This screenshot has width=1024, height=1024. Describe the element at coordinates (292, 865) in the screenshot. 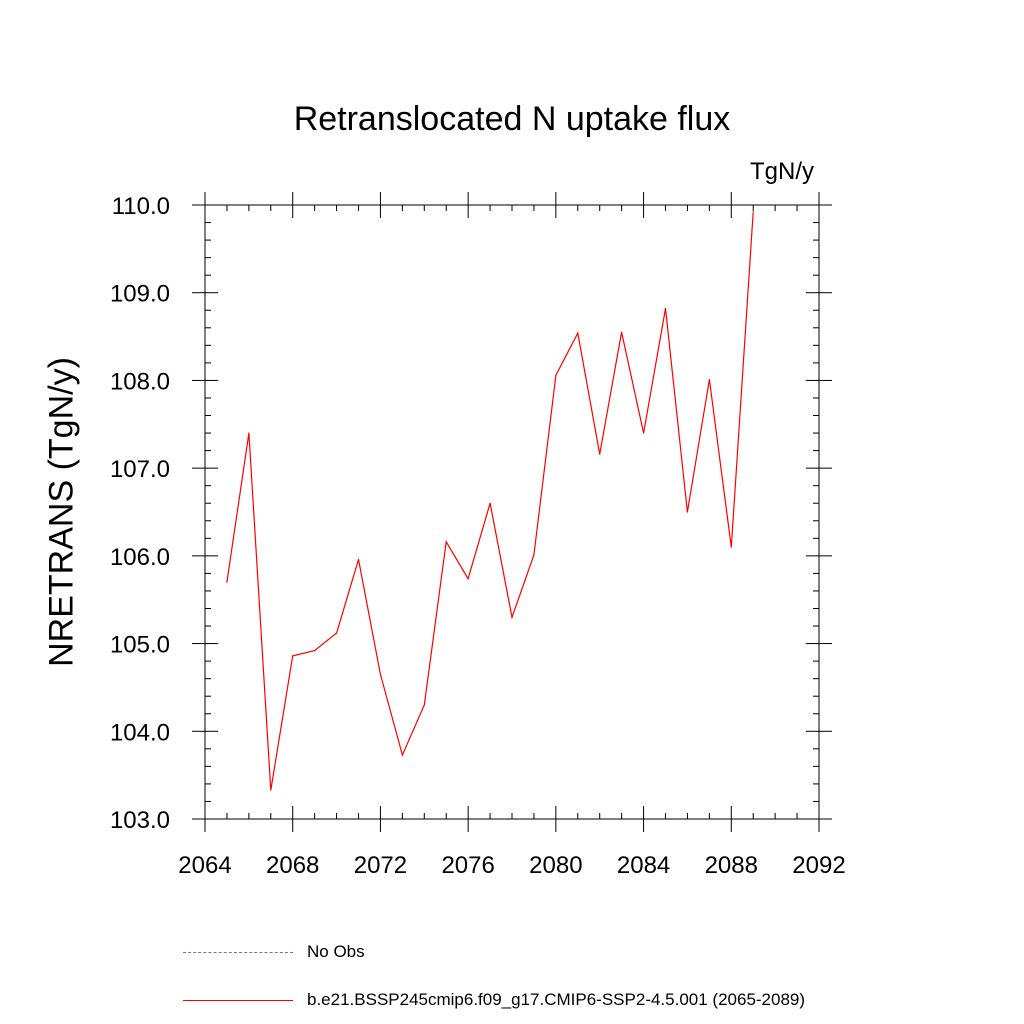

I see `x-tick-label: 2068` at that location.